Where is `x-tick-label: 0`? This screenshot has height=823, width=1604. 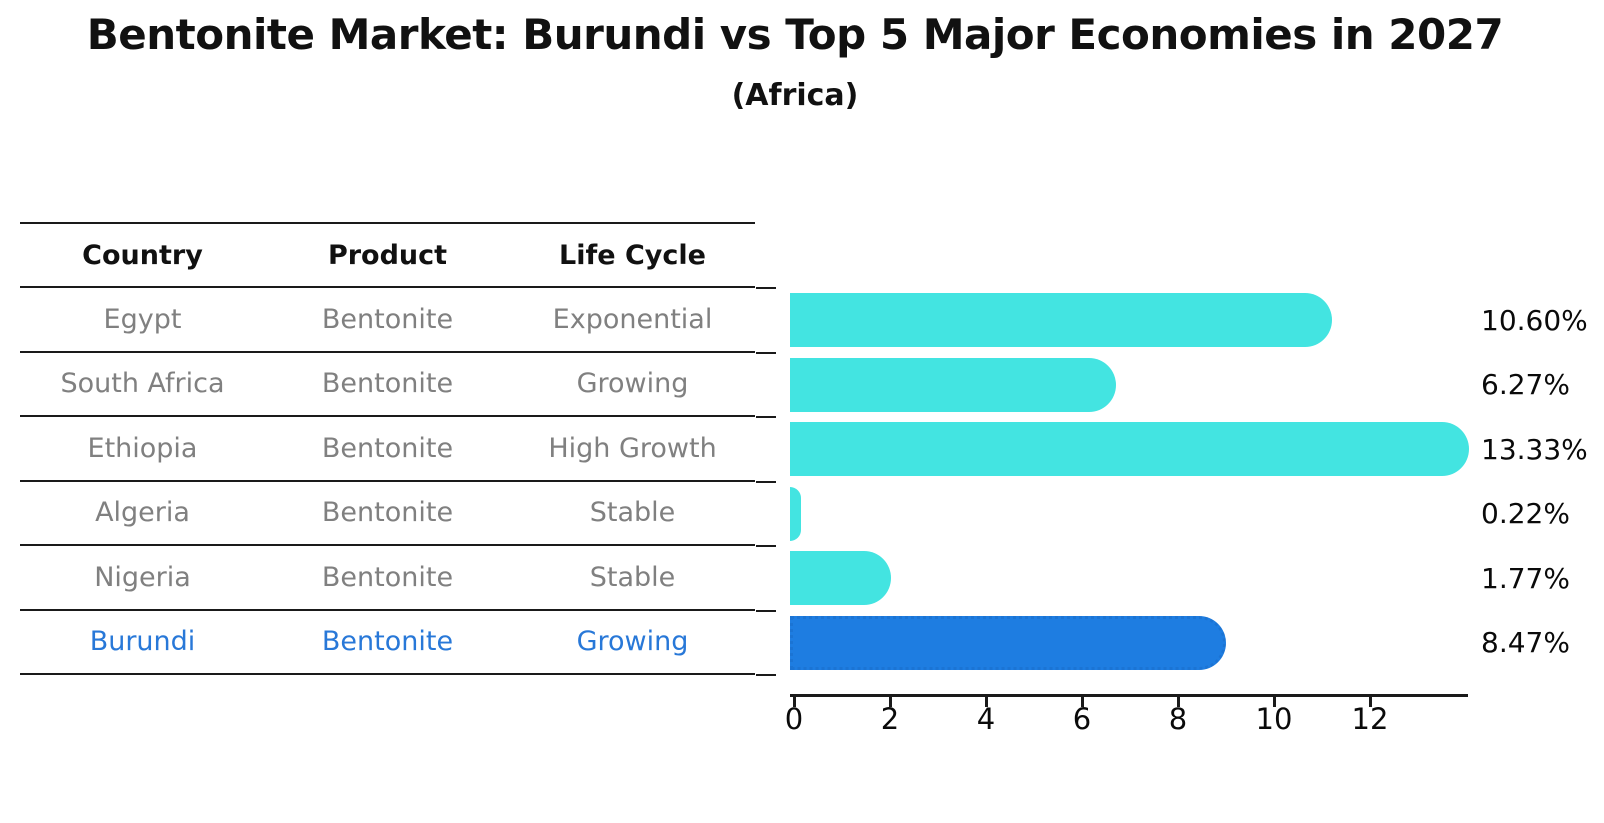
x-tick-label: 0 is located at coordinates (794, 719).